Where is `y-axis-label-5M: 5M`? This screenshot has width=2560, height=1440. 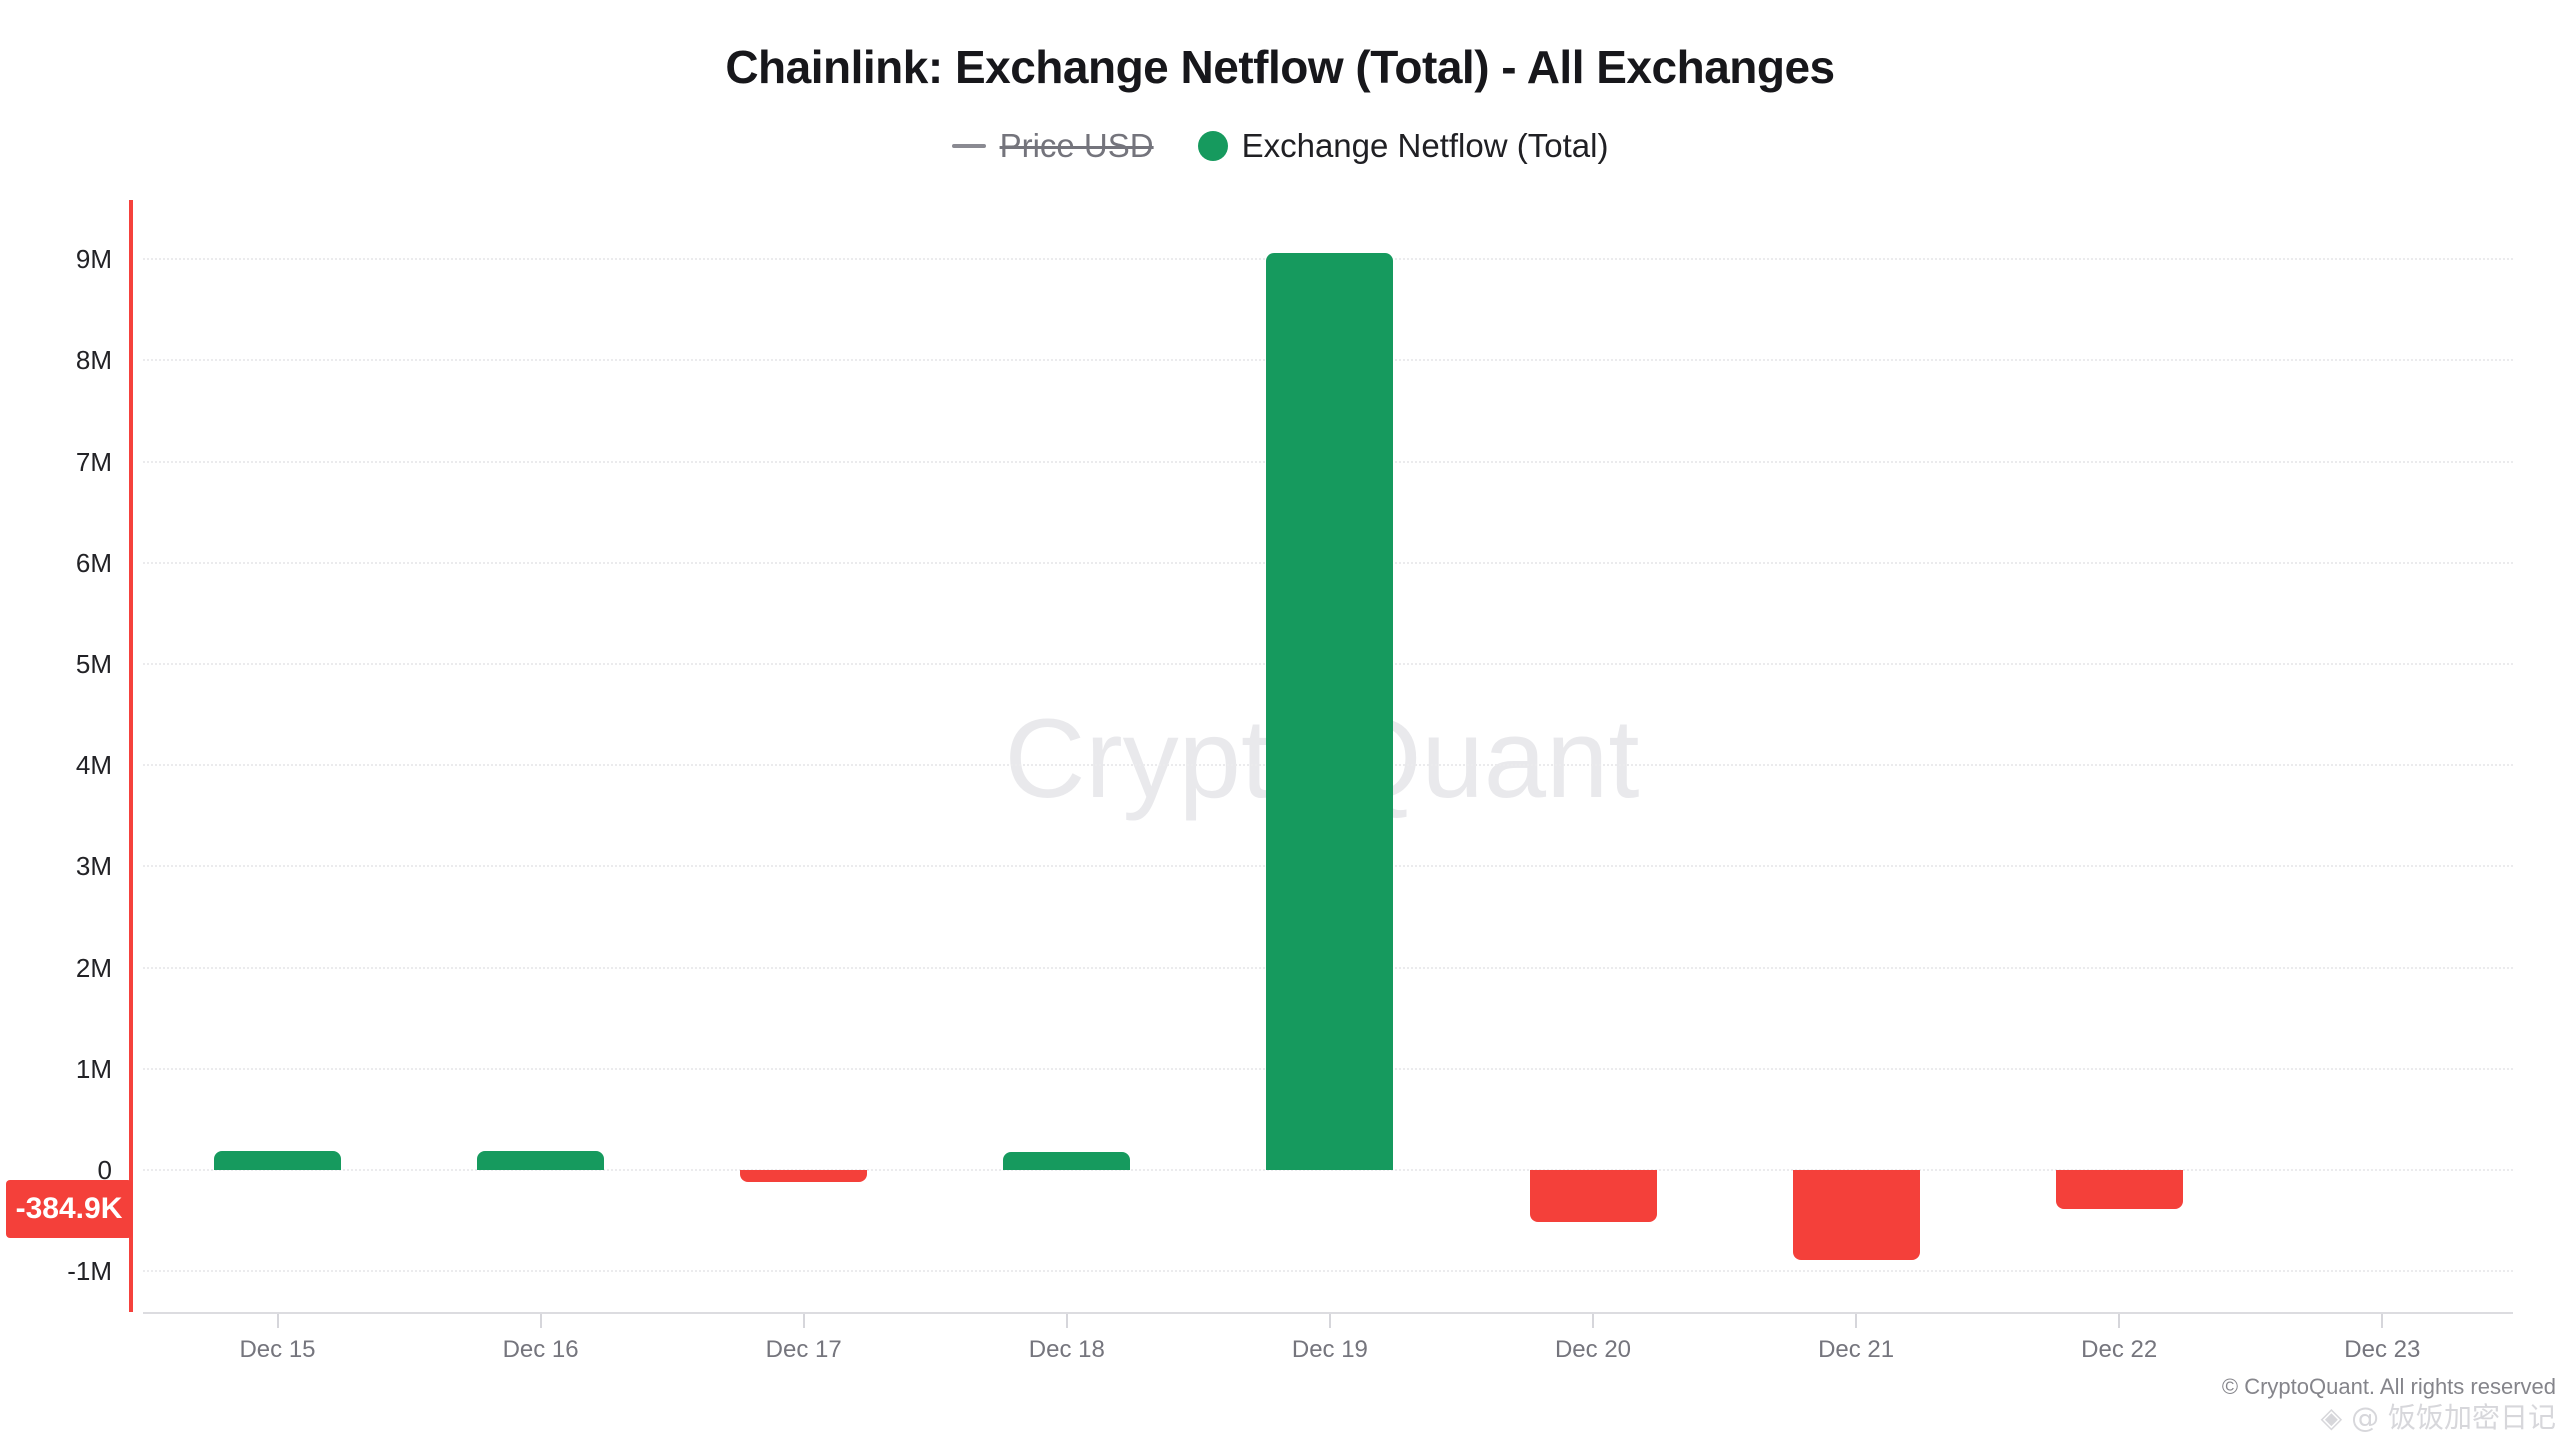 y-axis-label-5M: 5M is located at coordinates (93, 664).